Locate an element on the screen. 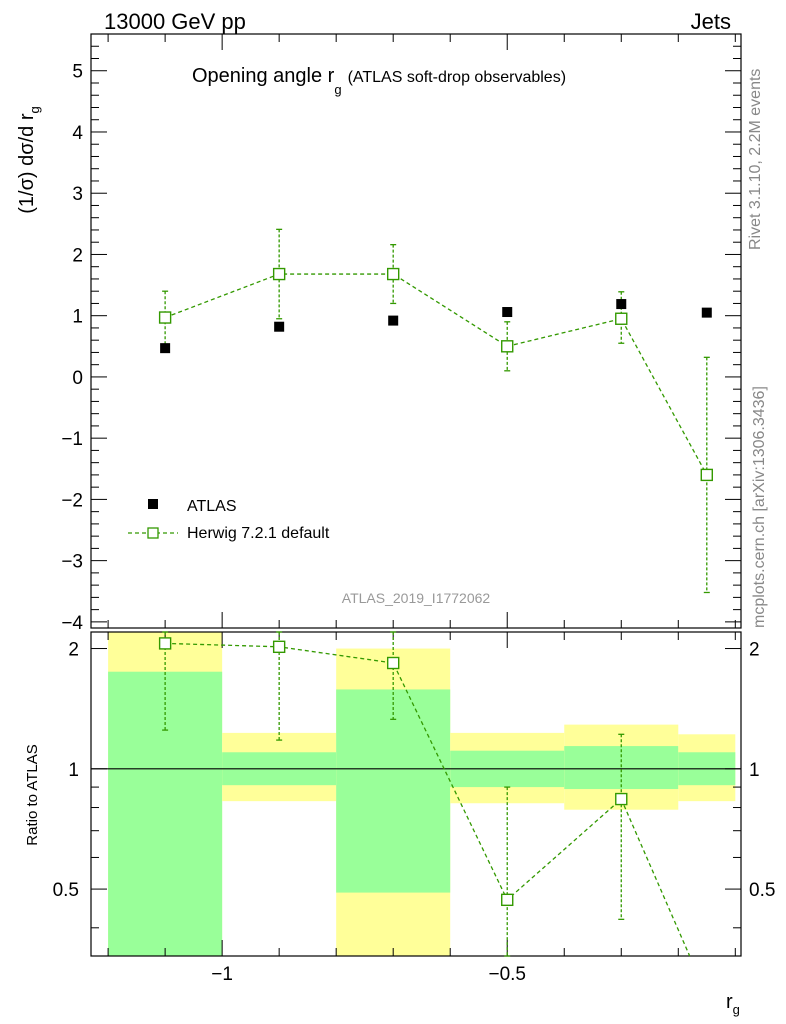  main-y-tick-label: −2 is located at coordinates (72, 500).